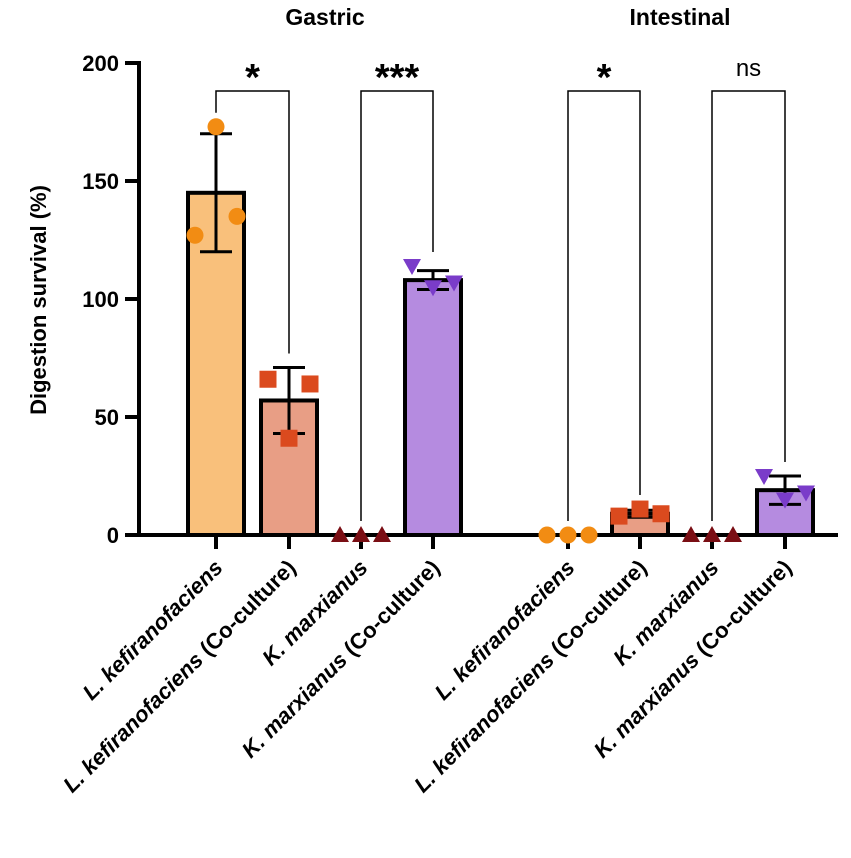 This screenshot has width=851, height=858. Describe the element at coordinates (748, 288) in the screenshot. I see `significance-bracket: ns` at that location.